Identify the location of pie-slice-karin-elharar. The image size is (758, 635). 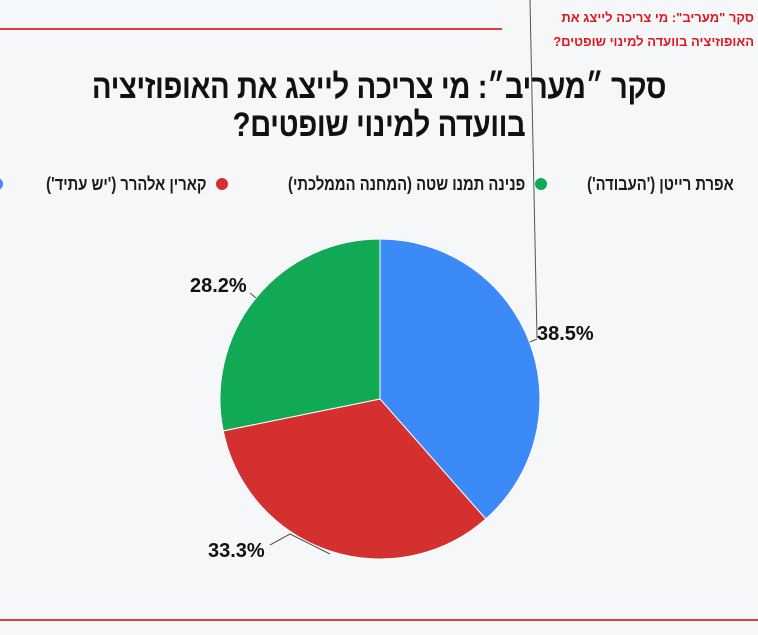
(460, 379).